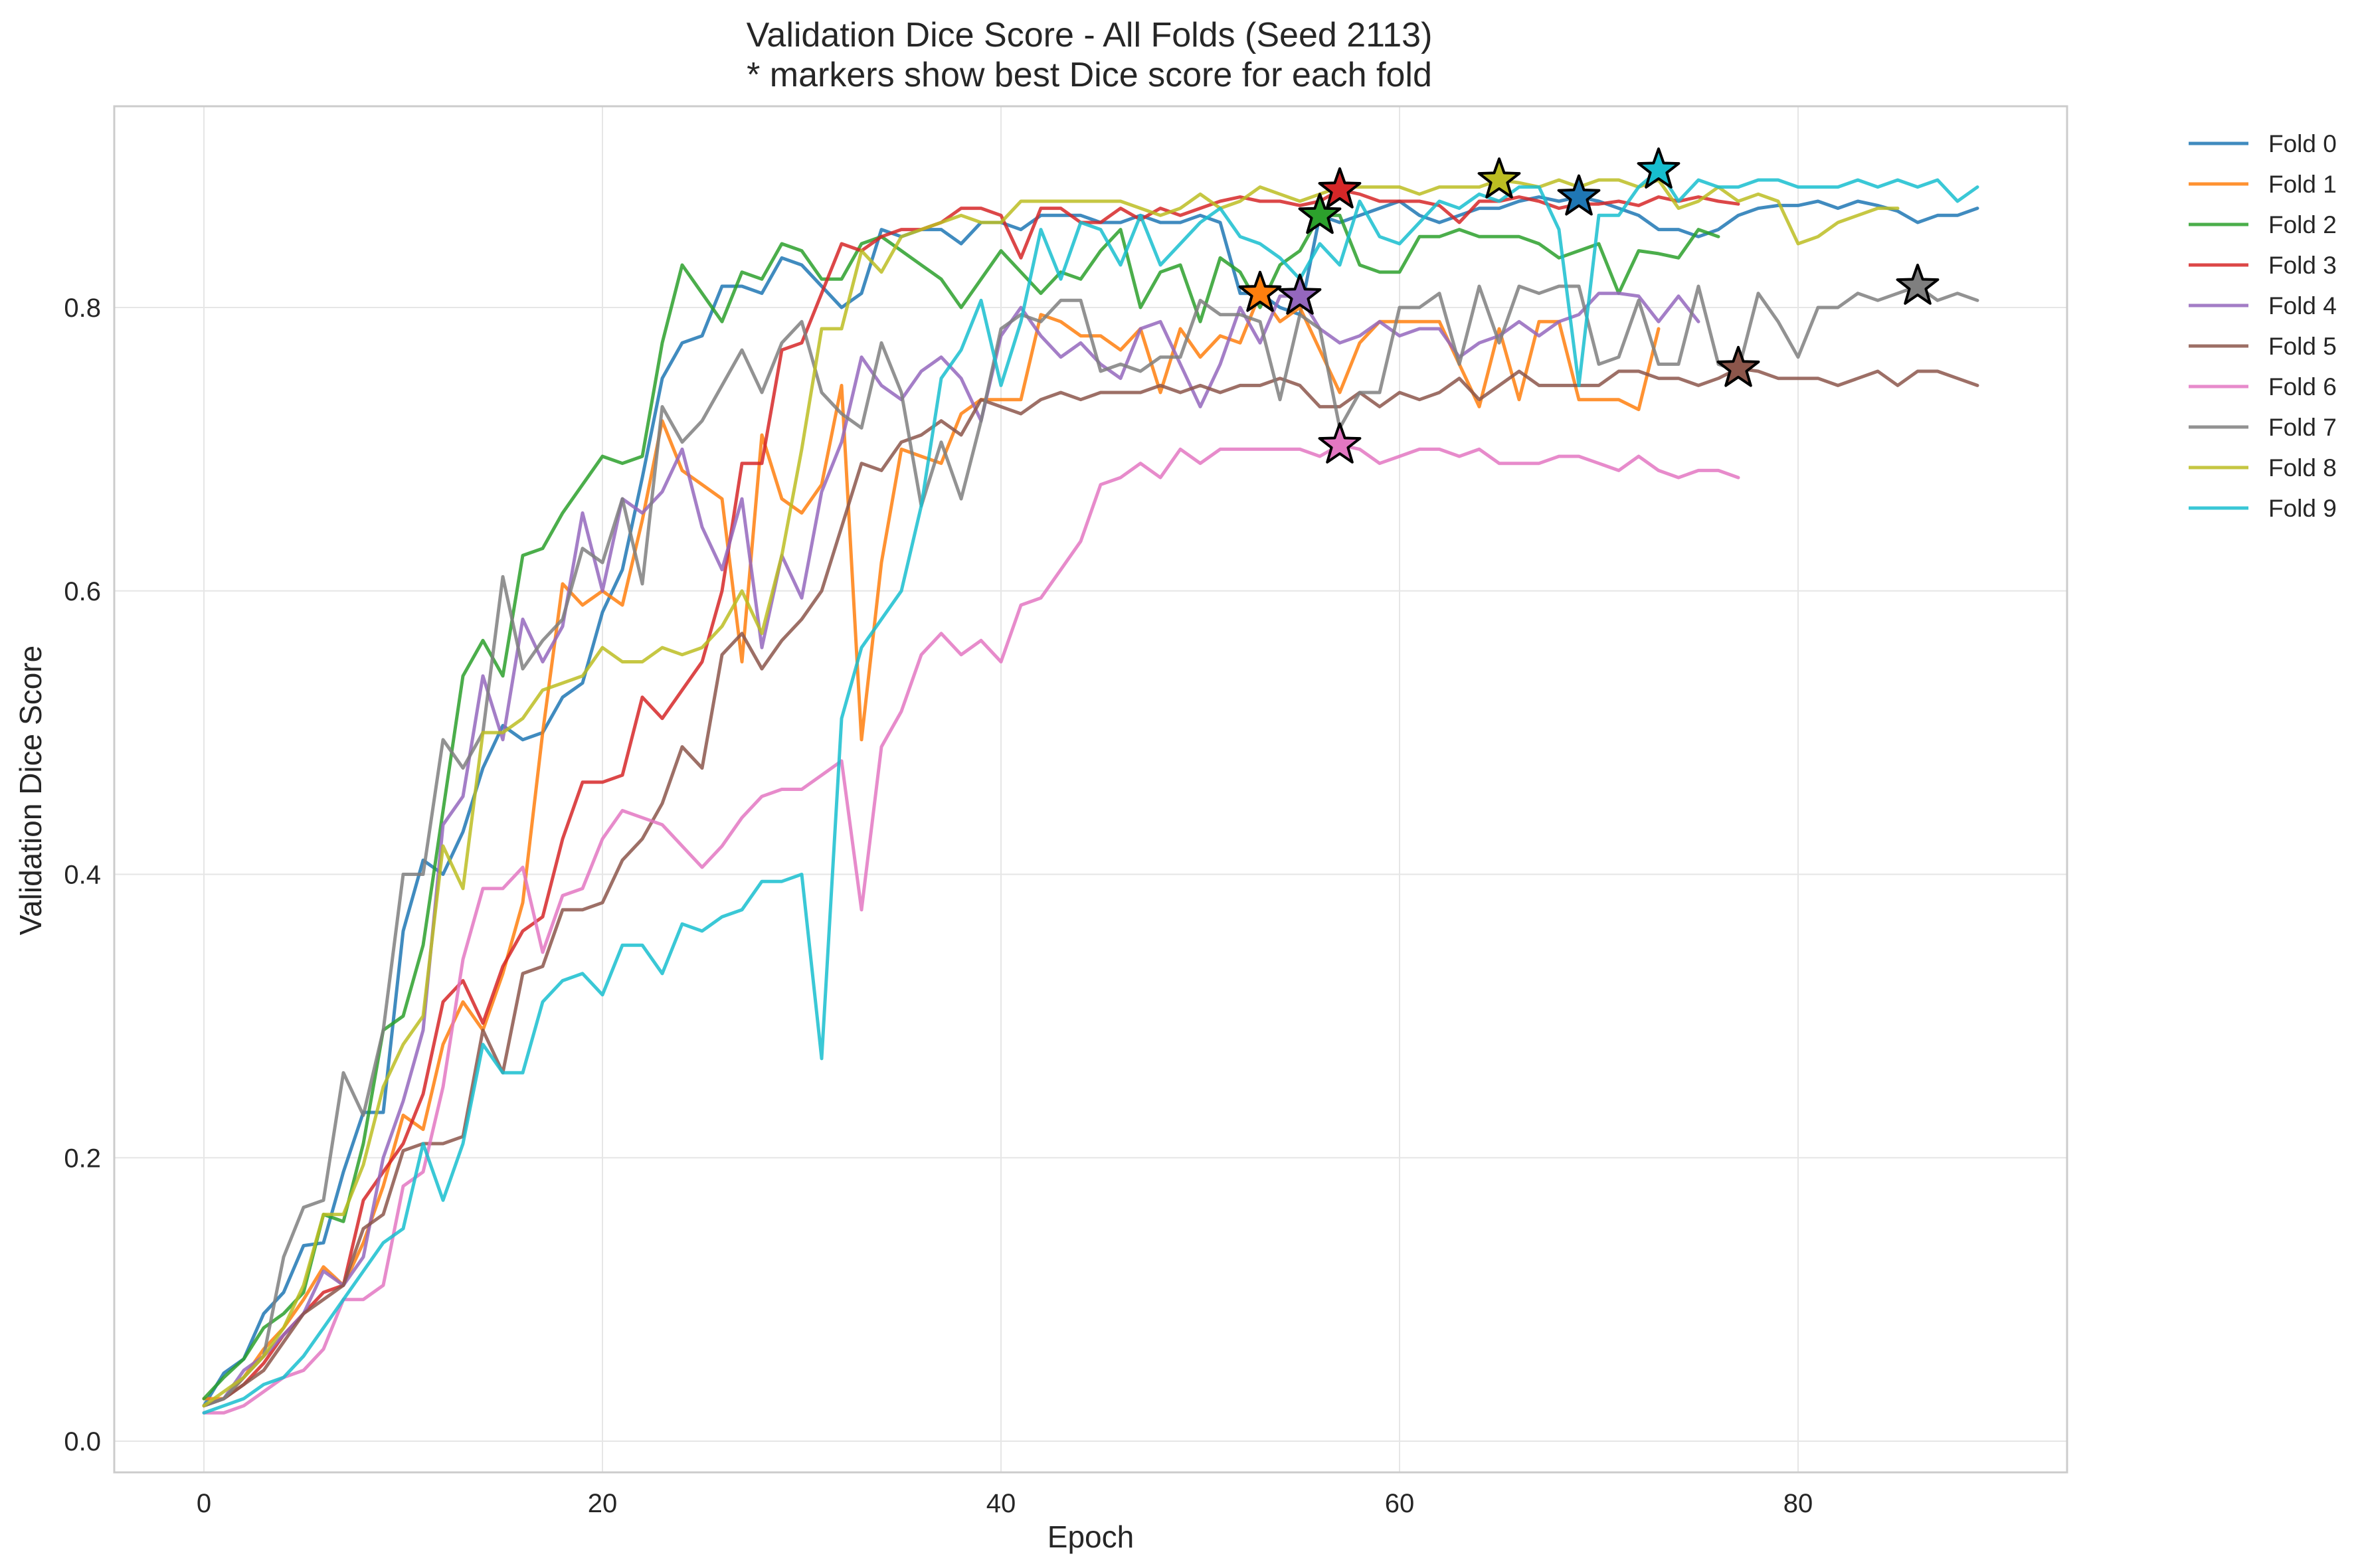 This screenshot has height=1568, width=2364. Describe the element at coordinates (2302, 305) in the screenshot. I see `legend-label-fold-4: Fold 4` at that location.